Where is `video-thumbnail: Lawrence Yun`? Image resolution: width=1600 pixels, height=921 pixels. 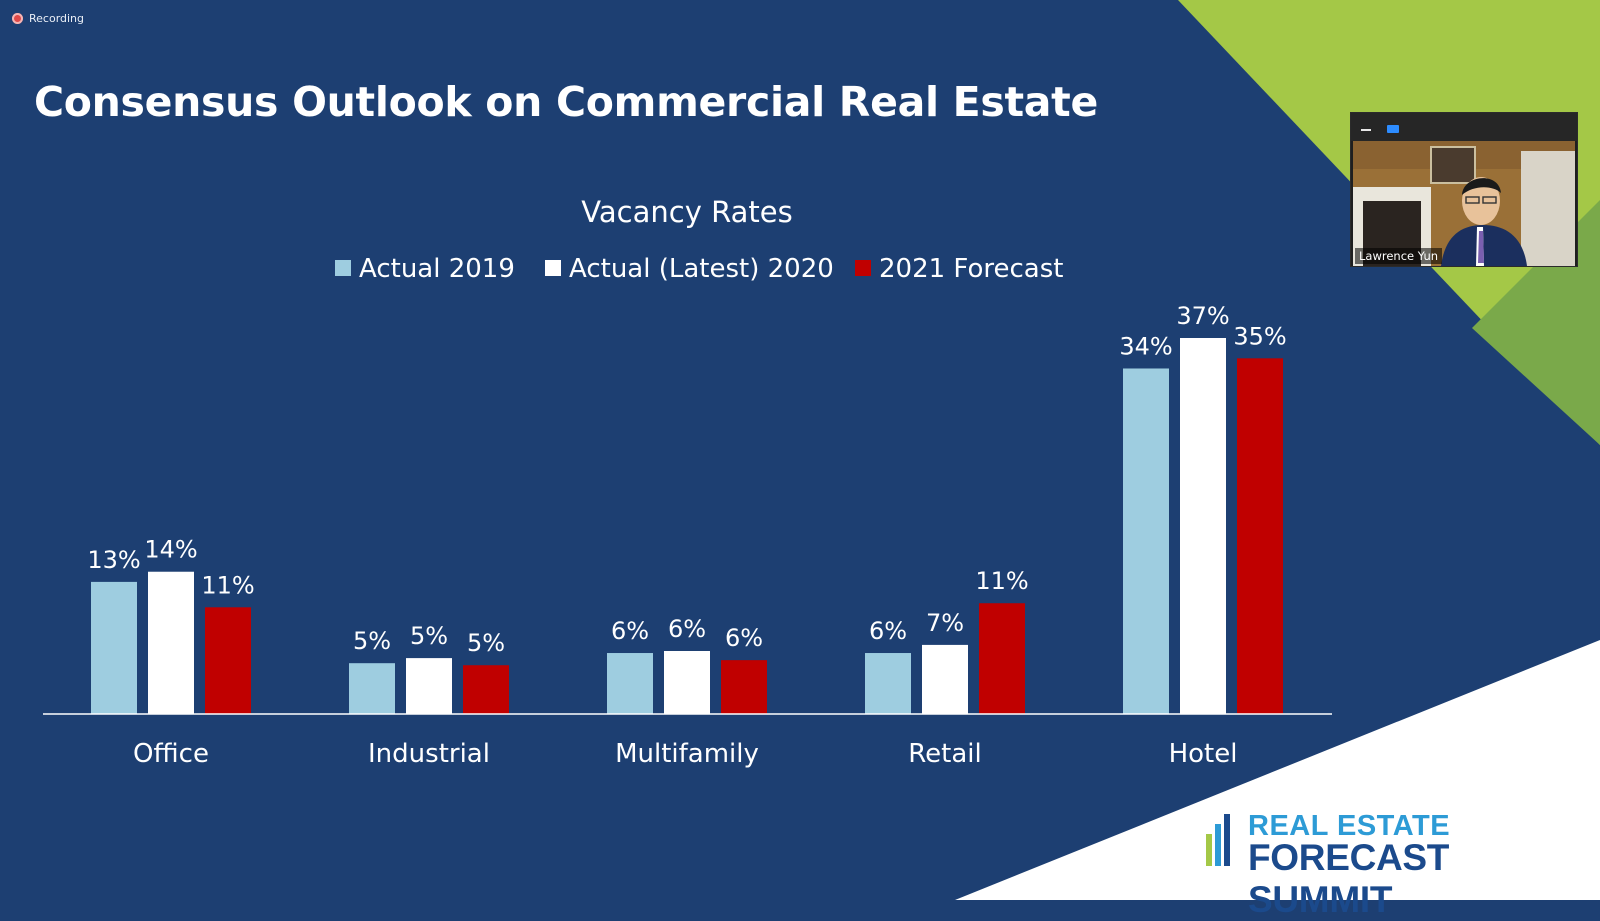
video-thumbnail: Lawrence Yun is located at coordinates (1464, 189).